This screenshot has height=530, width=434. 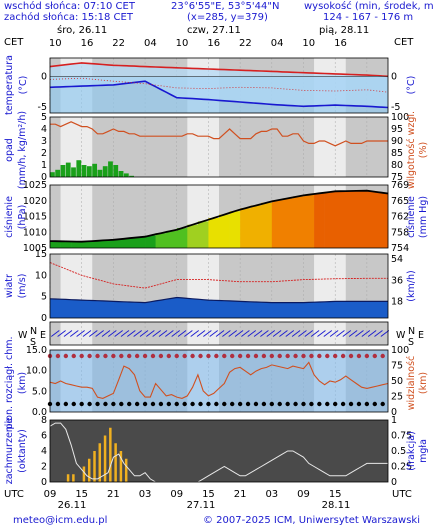 What do you see at coordinates (219, 70) in the screenshot?
I see `temp-max-line` at bounding box center [219, 70].